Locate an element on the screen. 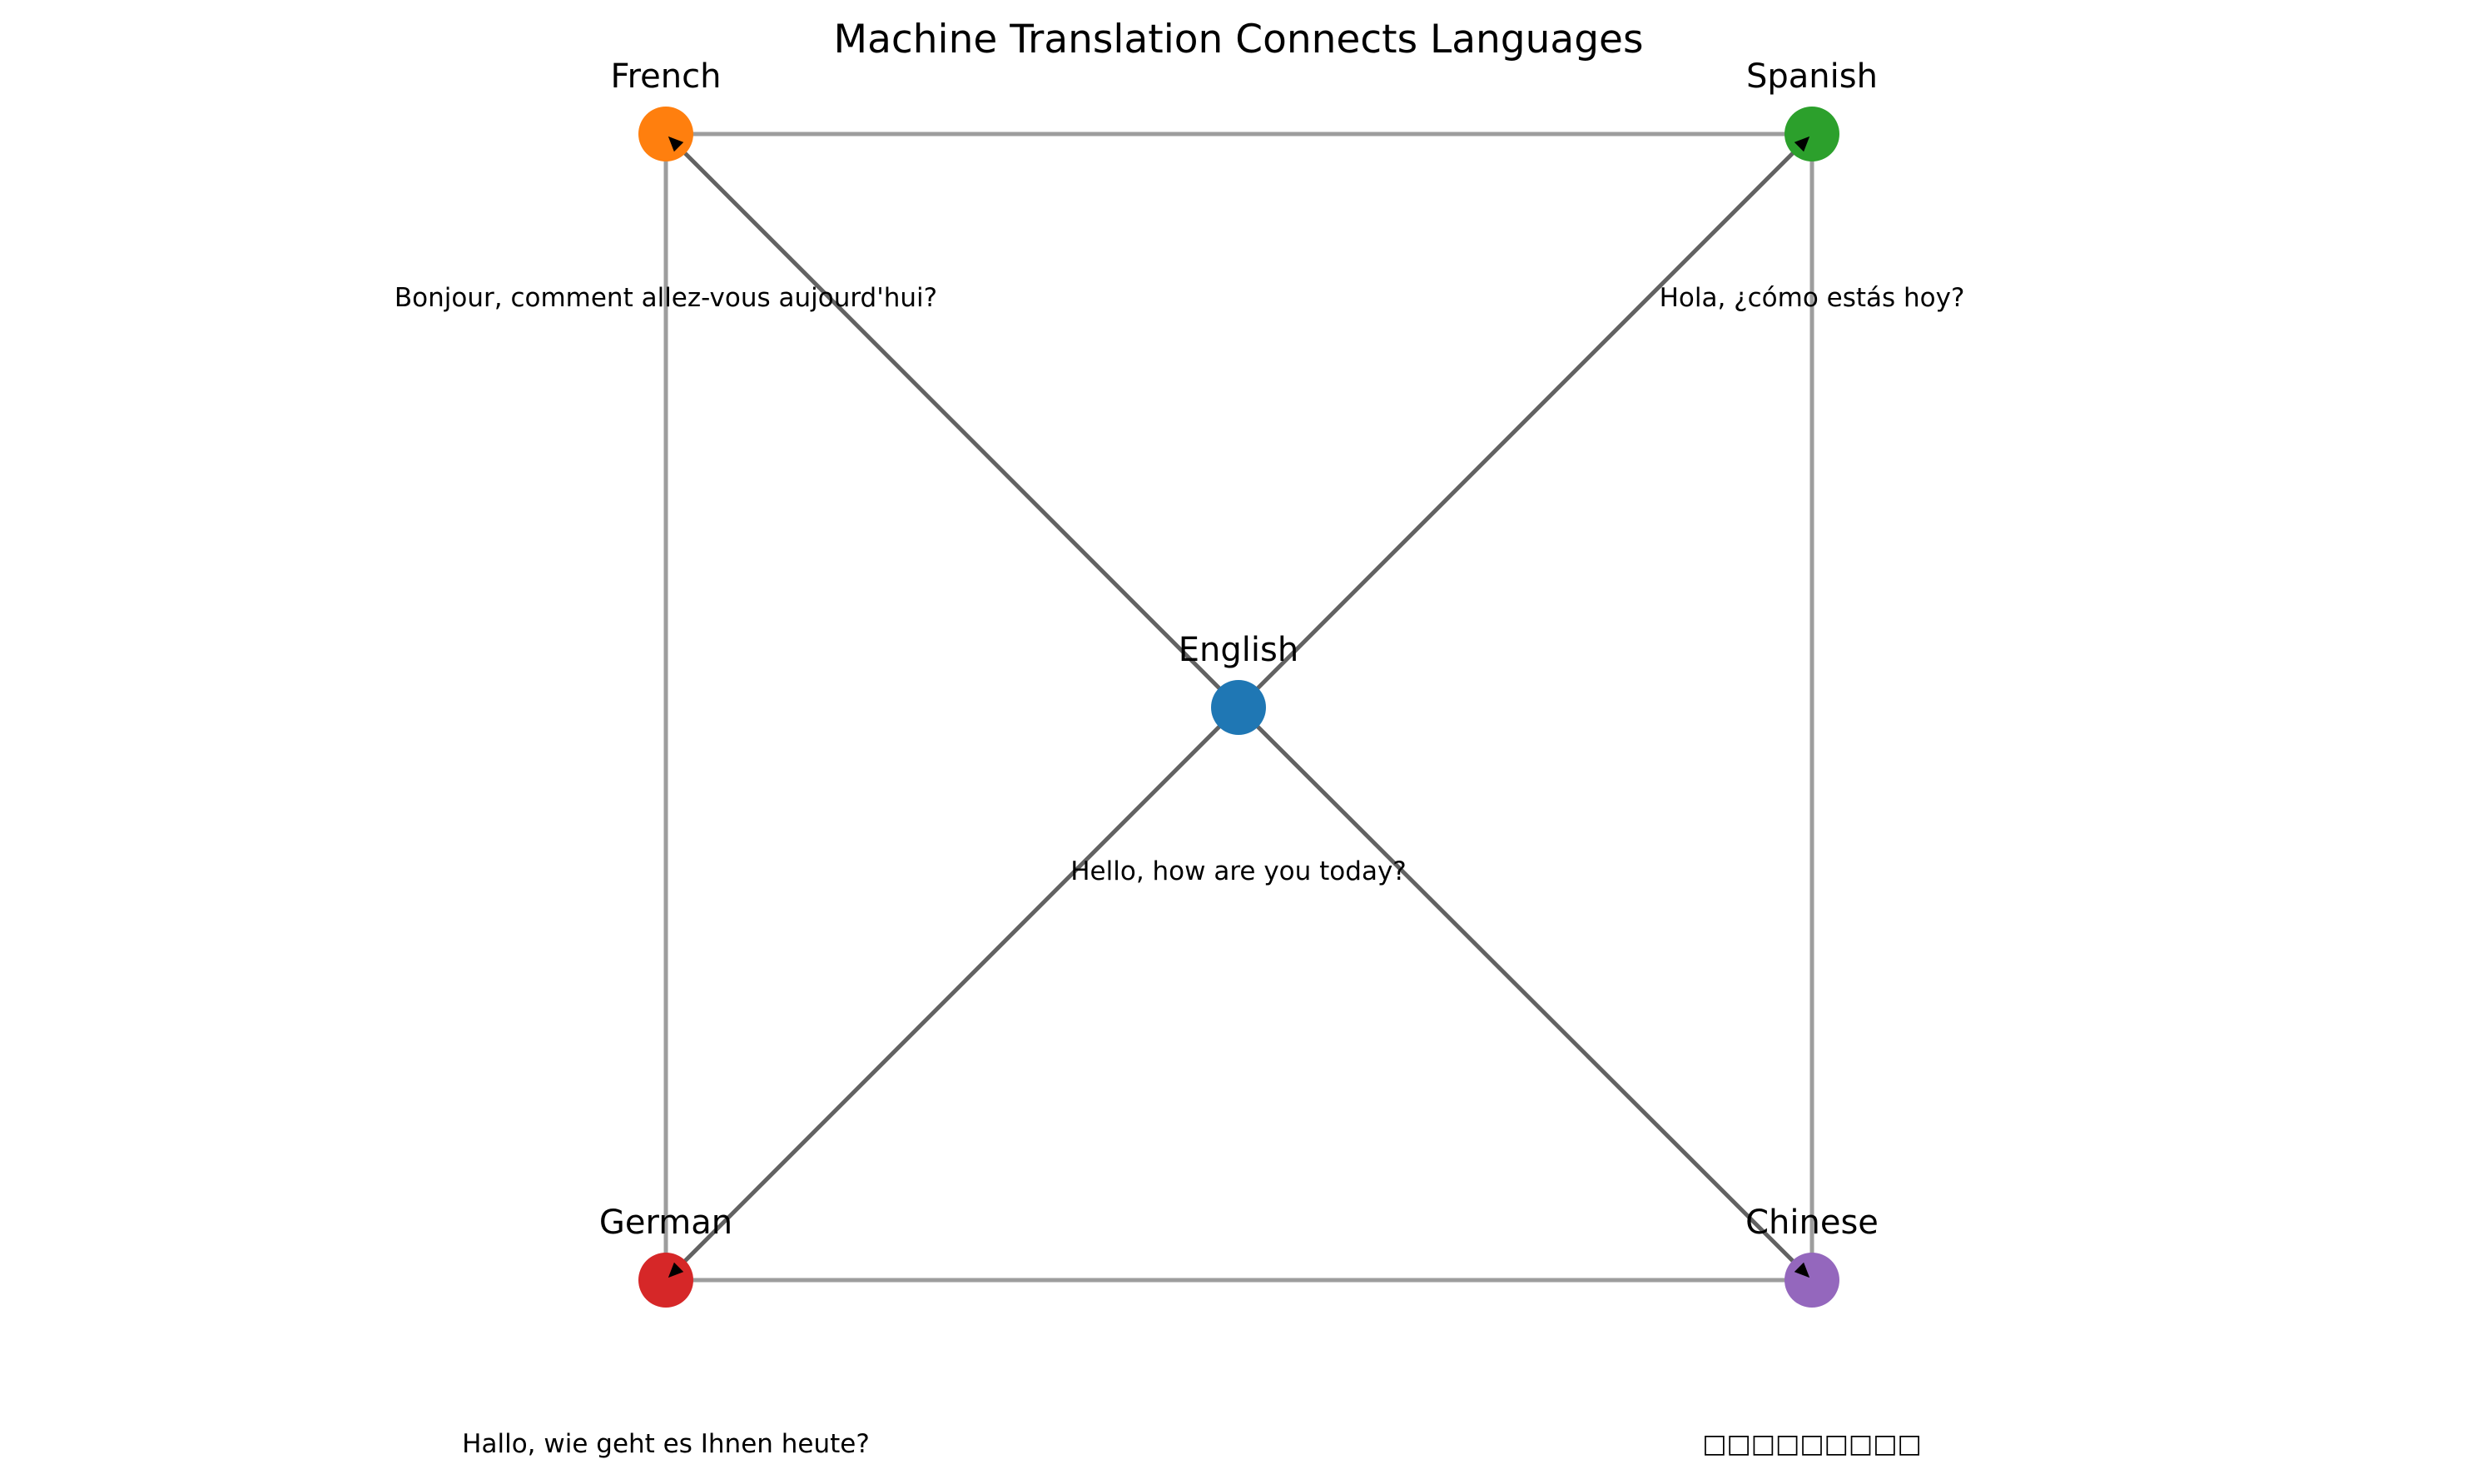  edge-english-german is located at coordinates (952, 994).